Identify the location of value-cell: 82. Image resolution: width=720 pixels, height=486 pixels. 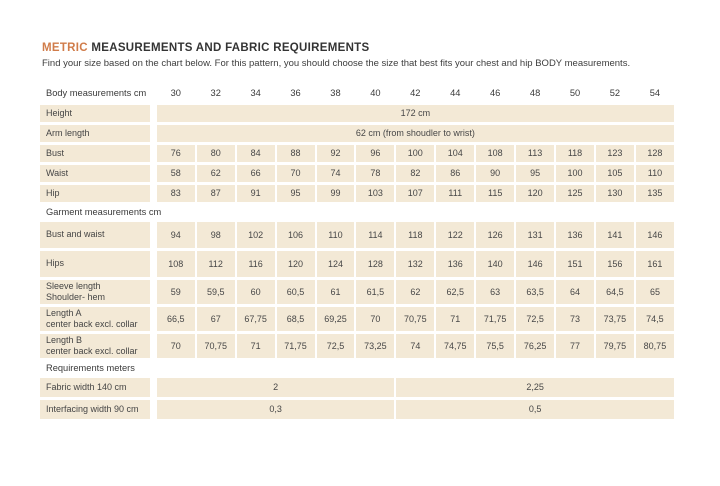
(415, 173).